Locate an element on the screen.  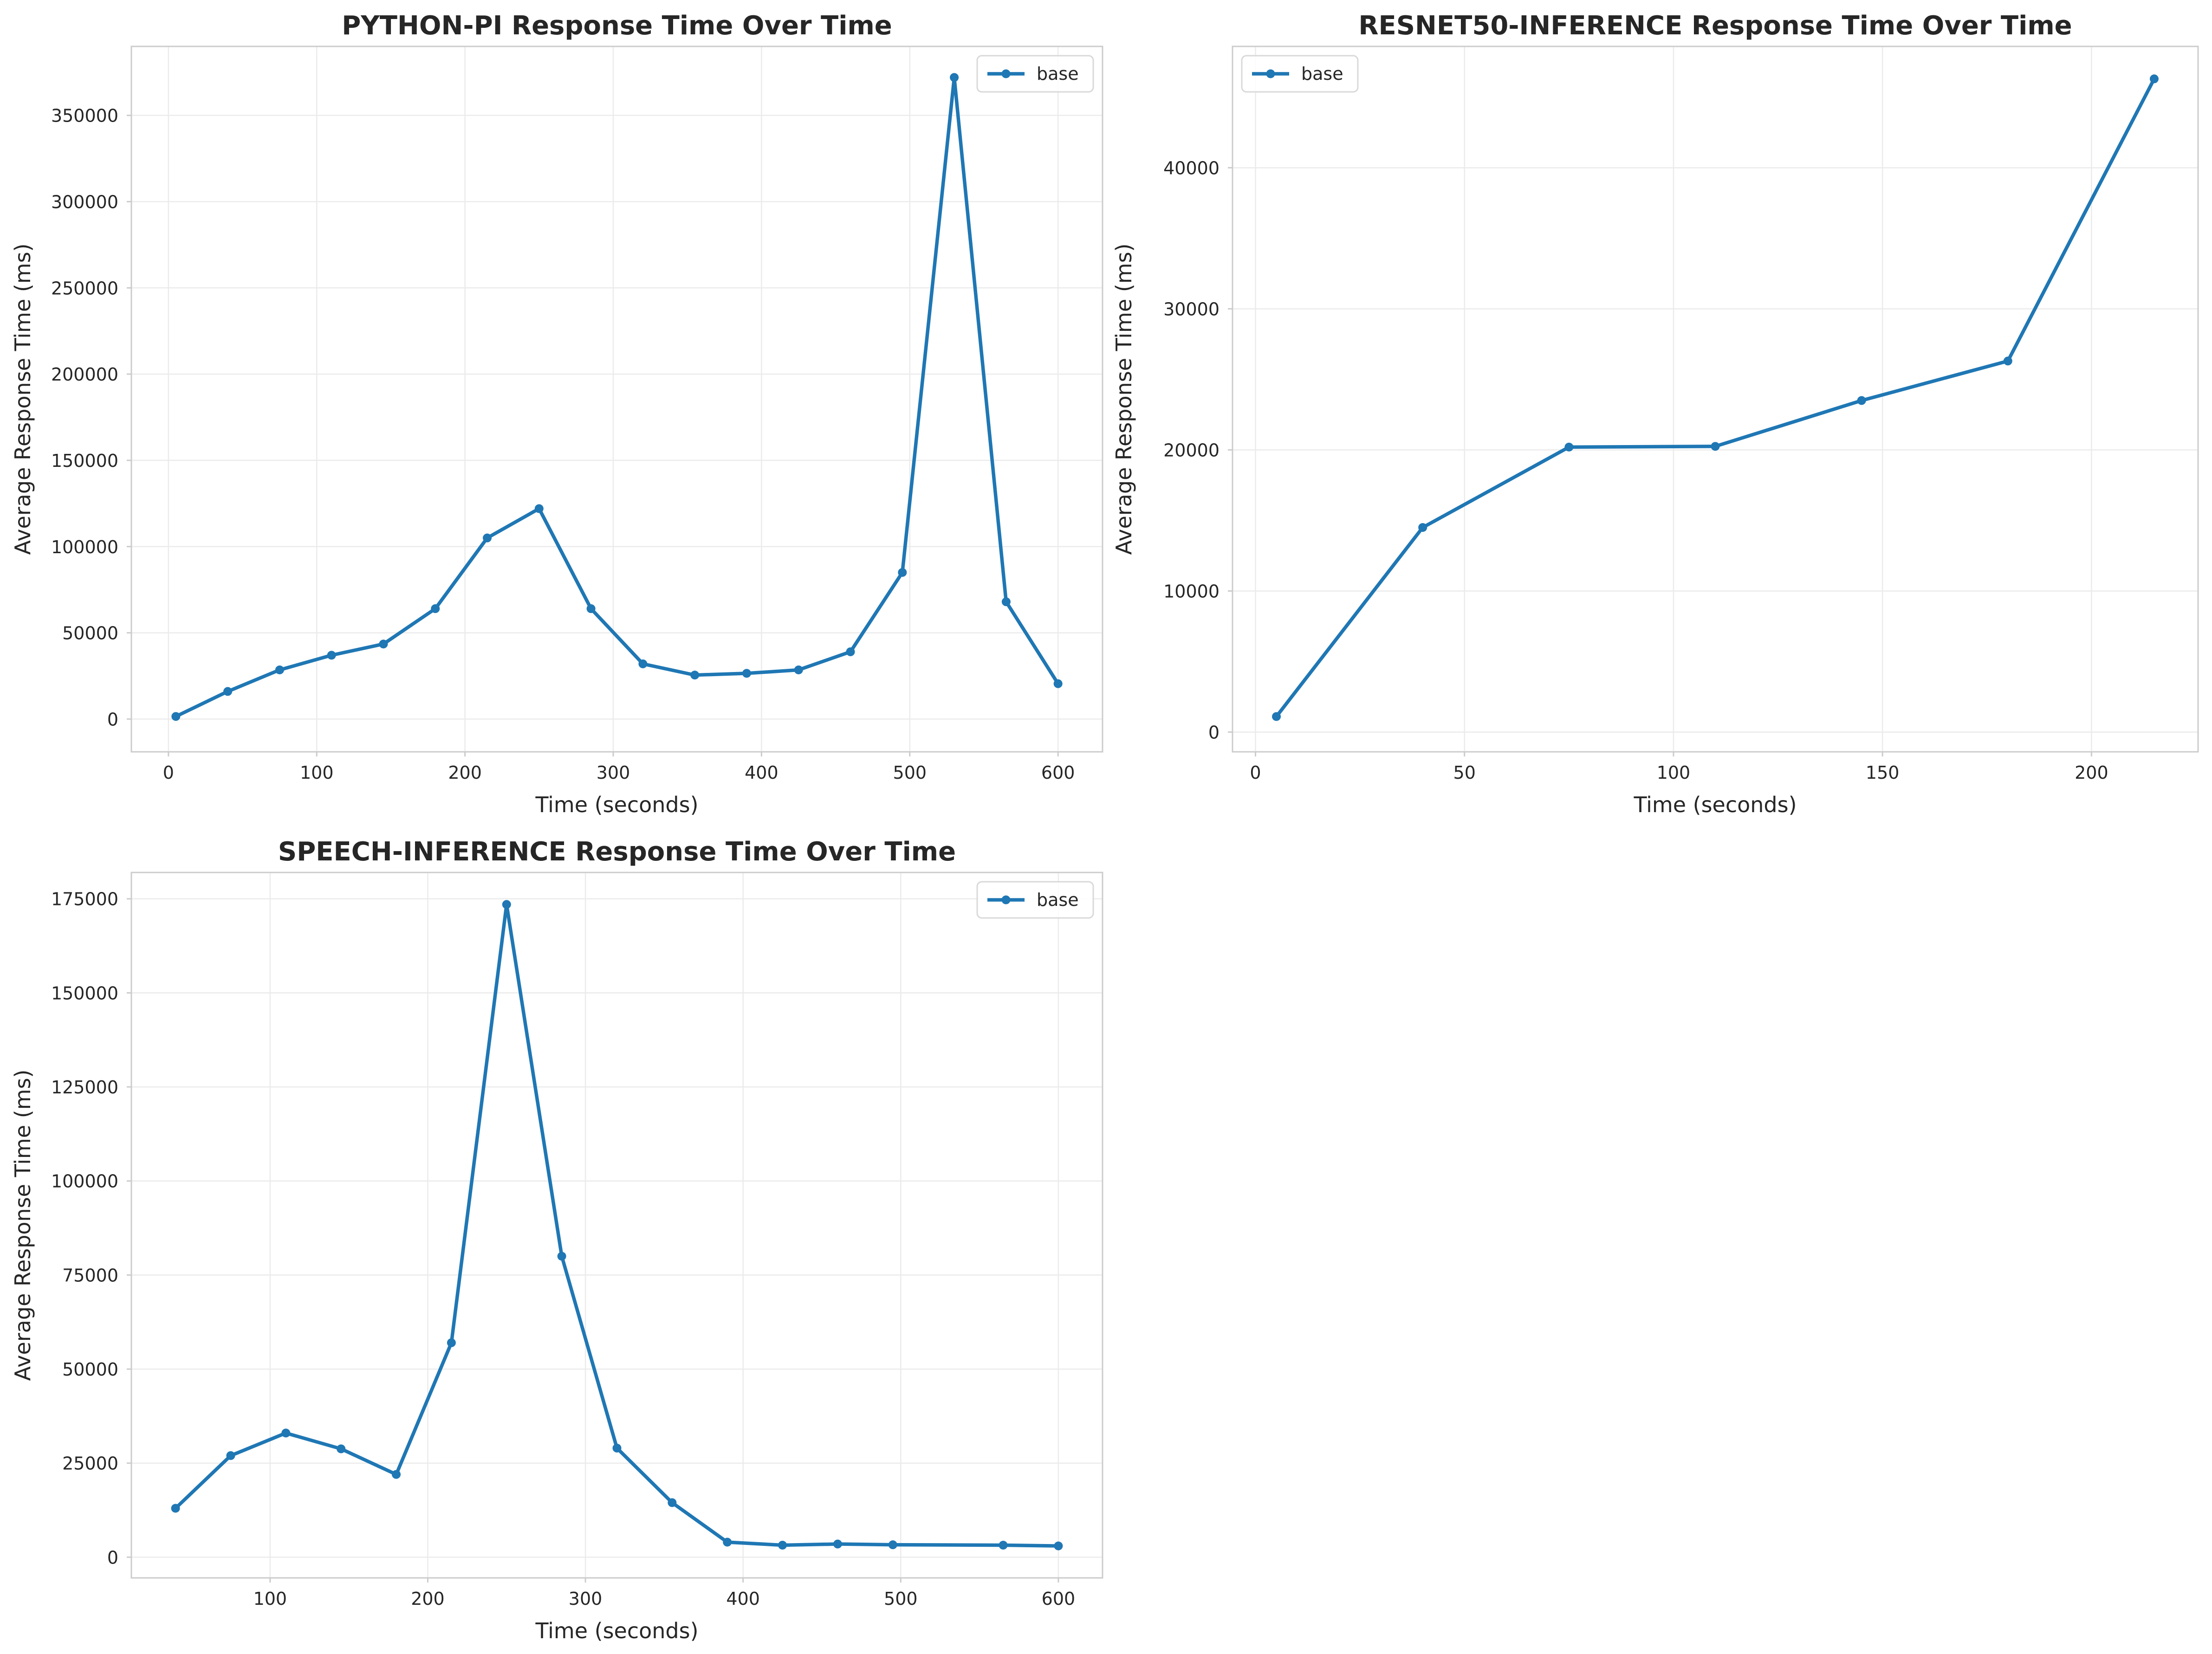
y-tick-label: 10000 is located at coordinates (1191, 591).